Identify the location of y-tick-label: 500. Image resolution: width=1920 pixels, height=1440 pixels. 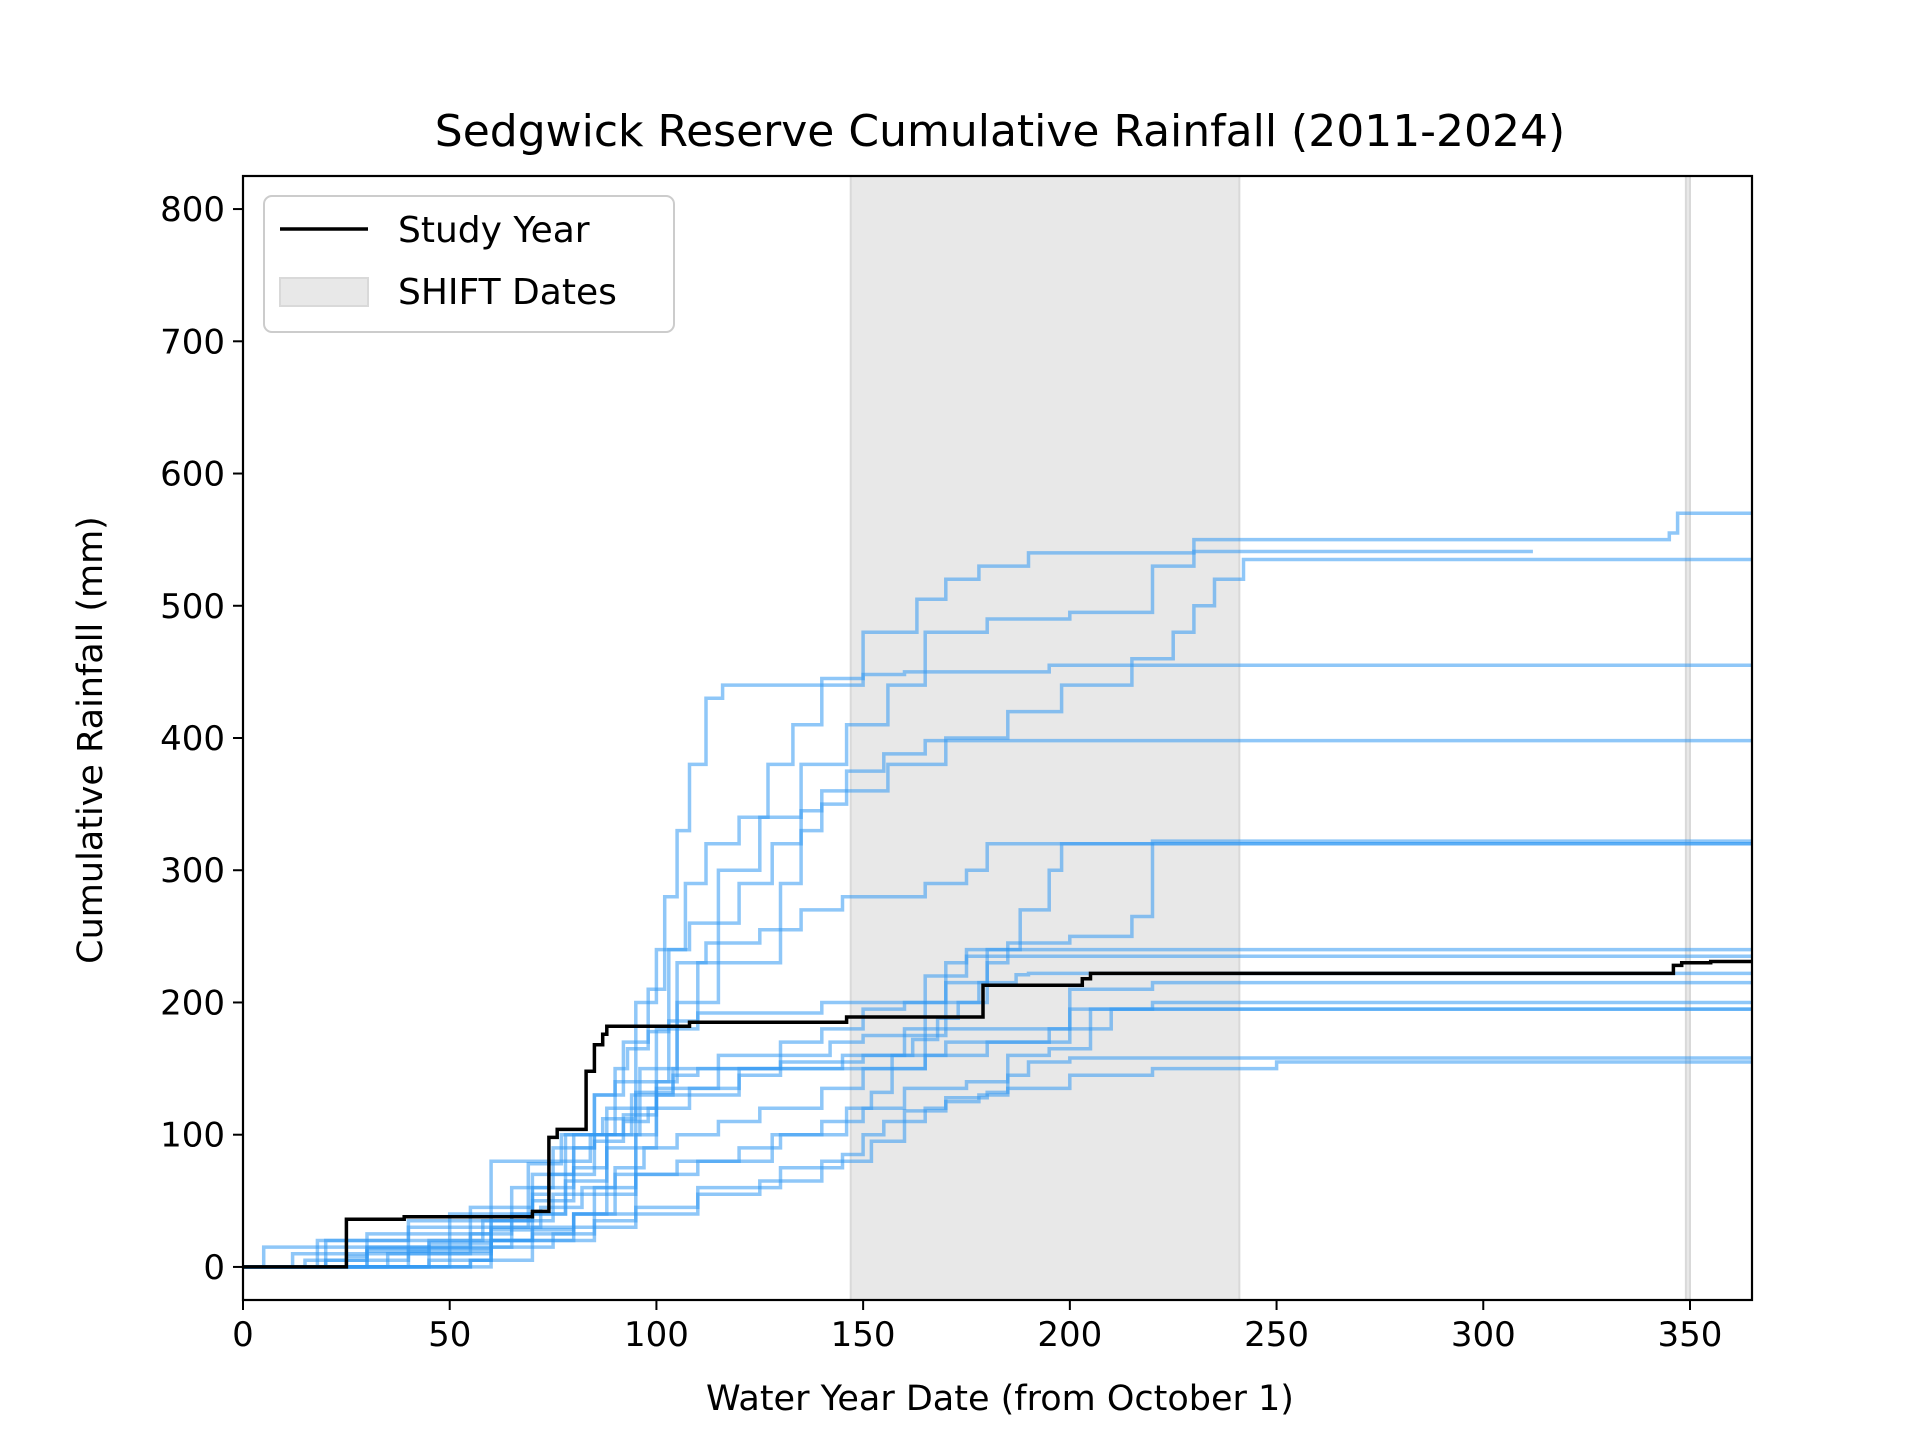
(192, 607).